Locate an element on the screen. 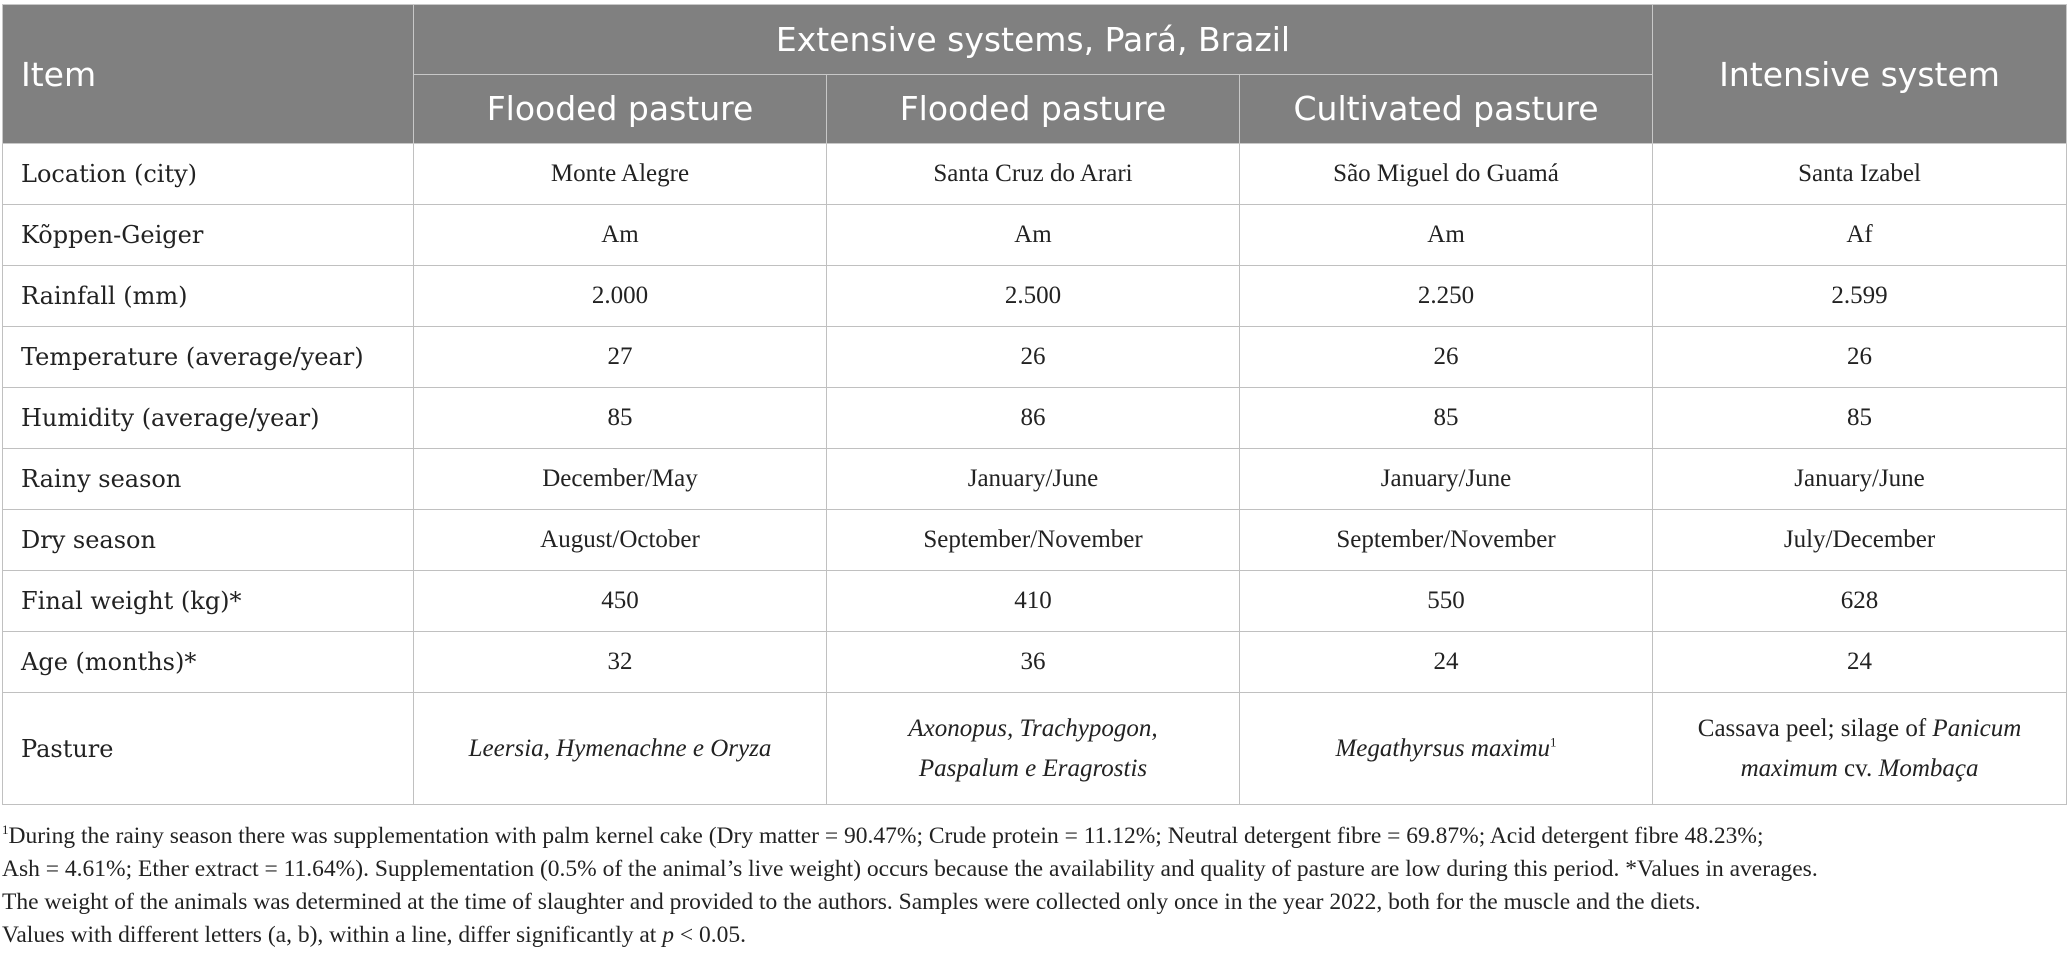 This screenshot has width=2067, height=971. row-label: Kõppen-Geiger is located at coordinates (208, 235).